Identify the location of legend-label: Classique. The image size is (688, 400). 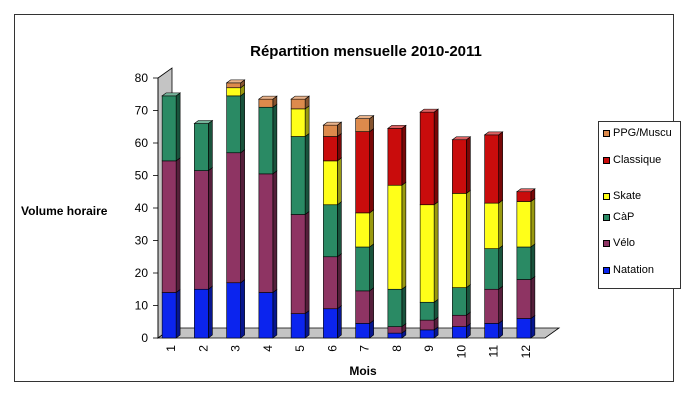
(637, 160).